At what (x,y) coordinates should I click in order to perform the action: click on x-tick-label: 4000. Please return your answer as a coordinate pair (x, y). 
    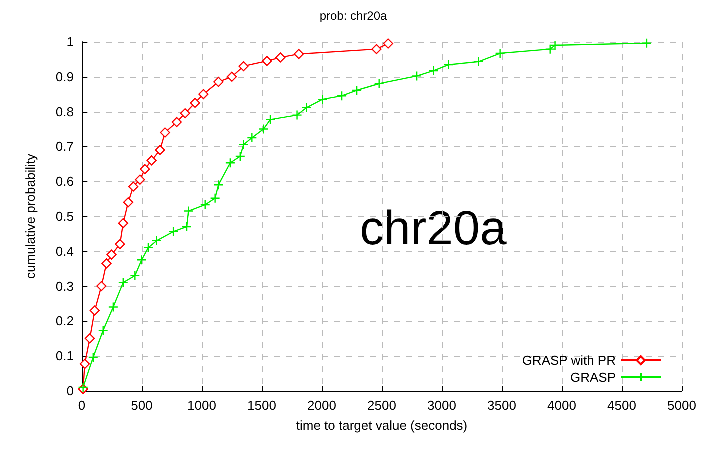
    Looking at the image, I should click on (562, 405).